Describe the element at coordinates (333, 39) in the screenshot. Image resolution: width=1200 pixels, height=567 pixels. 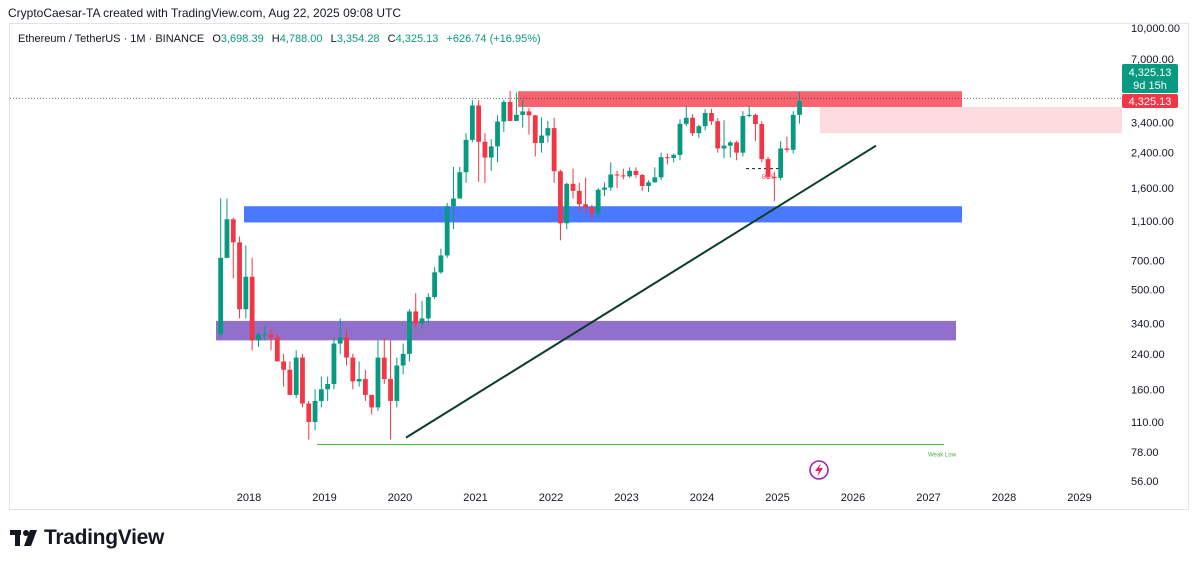
I see `low-label: L` at that location.